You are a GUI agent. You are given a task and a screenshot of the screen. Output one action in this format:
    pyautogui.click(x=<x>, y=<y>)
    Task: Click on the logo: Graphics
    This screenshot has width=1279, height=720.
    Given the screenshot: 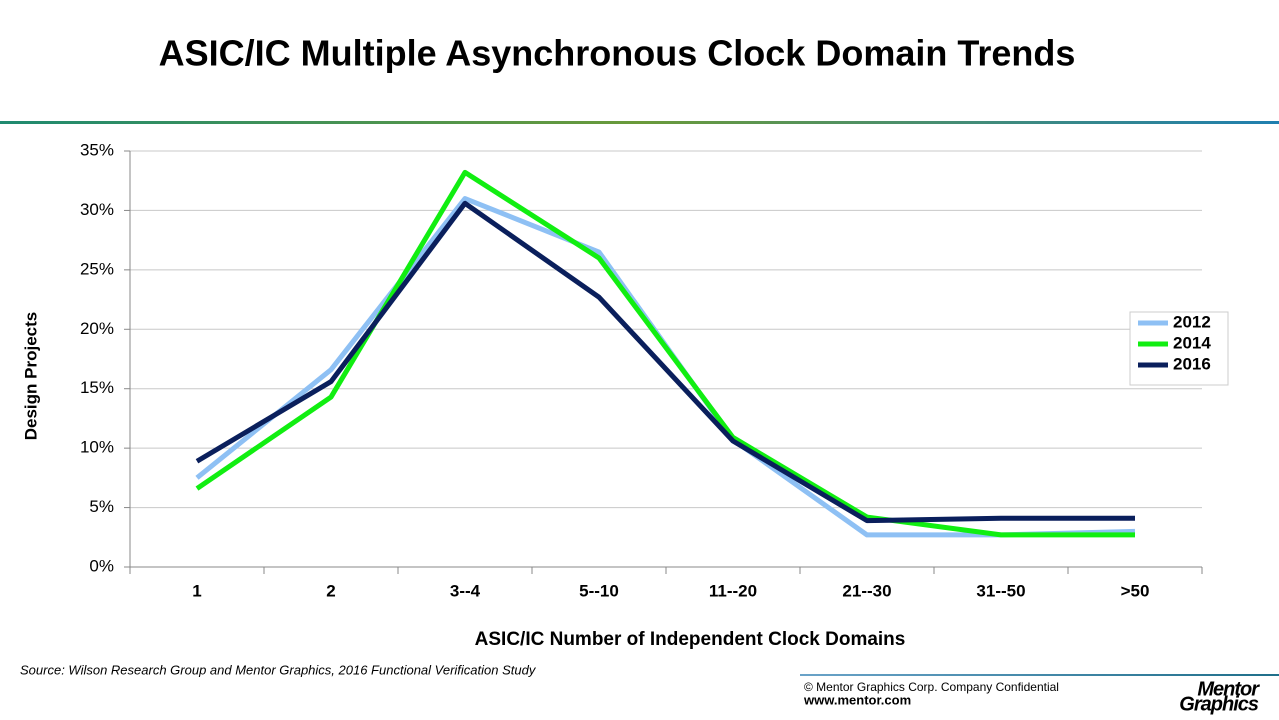 What is the action you would take?
    pyautogui.click(x=1219, y=704)
    